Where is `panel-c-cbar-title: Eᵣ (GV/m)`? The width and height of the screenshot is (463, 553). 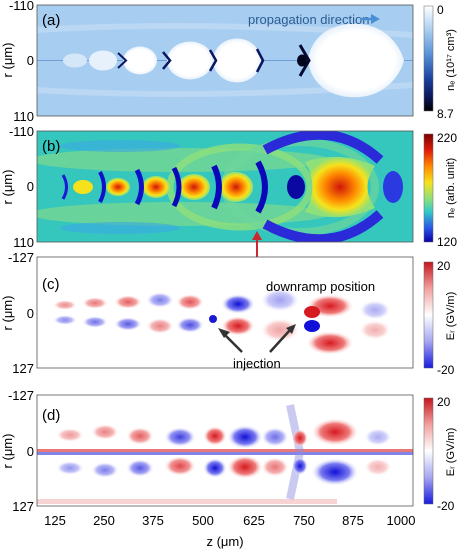 panel-c-cbar-title: Eᵣ (GV/m) is located at coordinates (451, 316).